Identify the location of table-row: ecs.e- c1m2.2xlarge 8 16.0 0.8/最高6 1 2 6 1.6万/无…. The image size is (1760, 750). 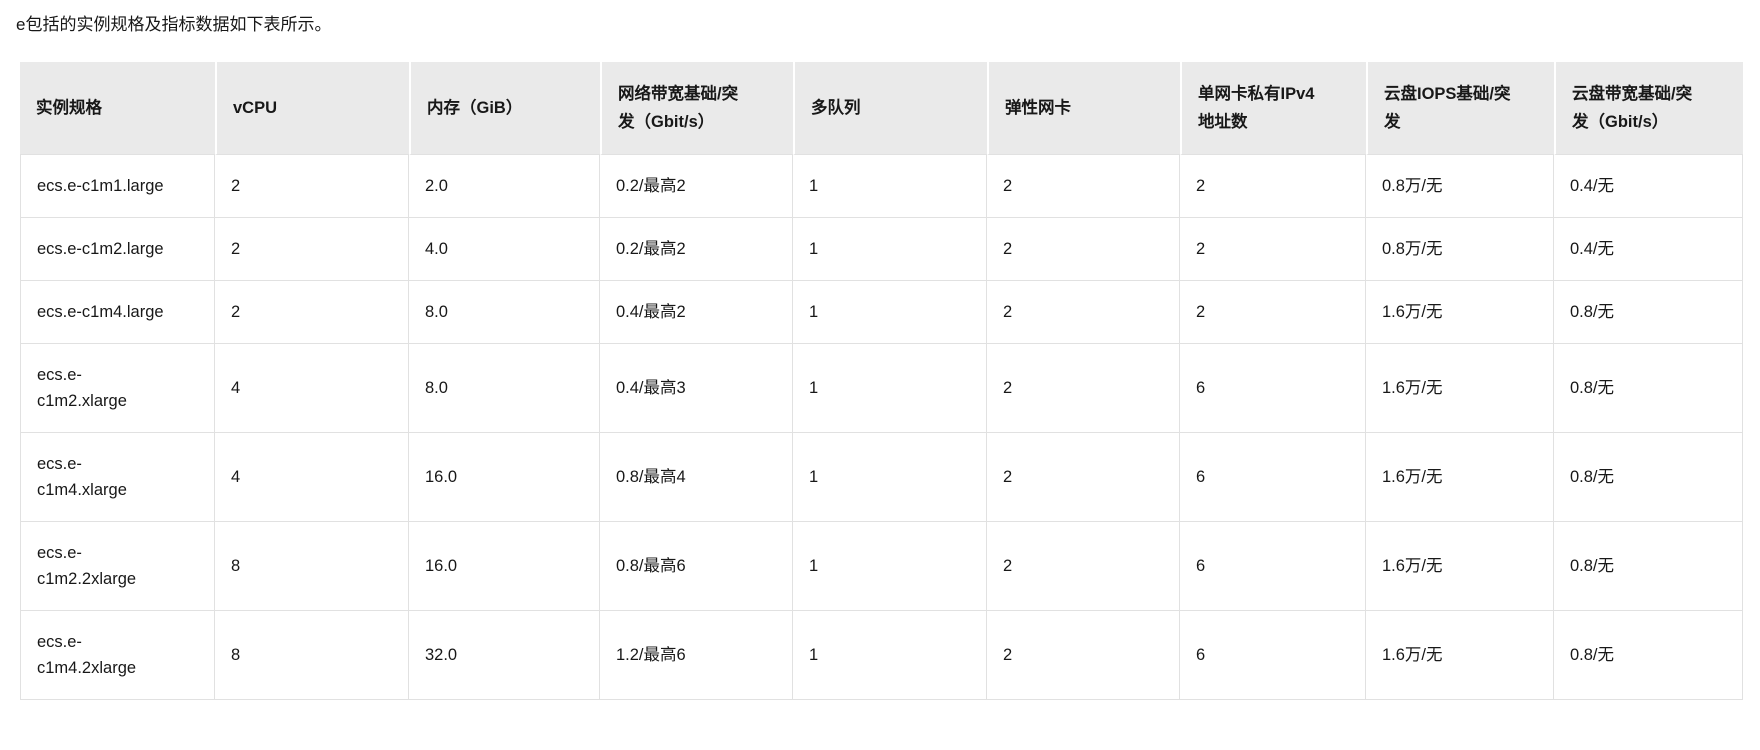
(881, 566).